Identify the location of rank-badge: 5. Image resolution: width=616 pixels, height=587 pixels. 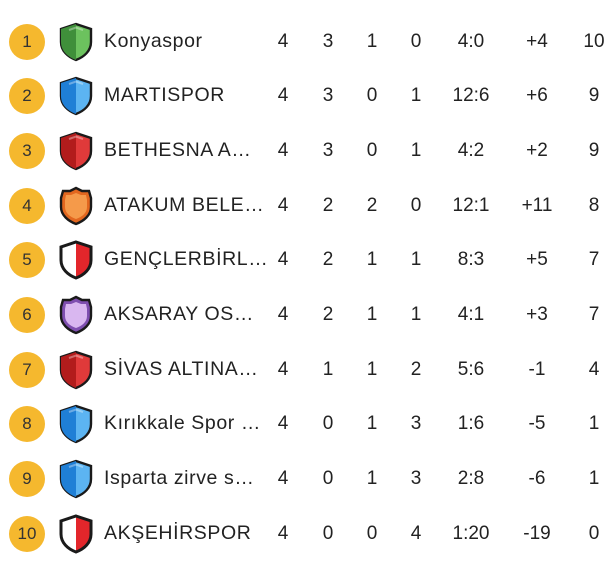
(27, 260).